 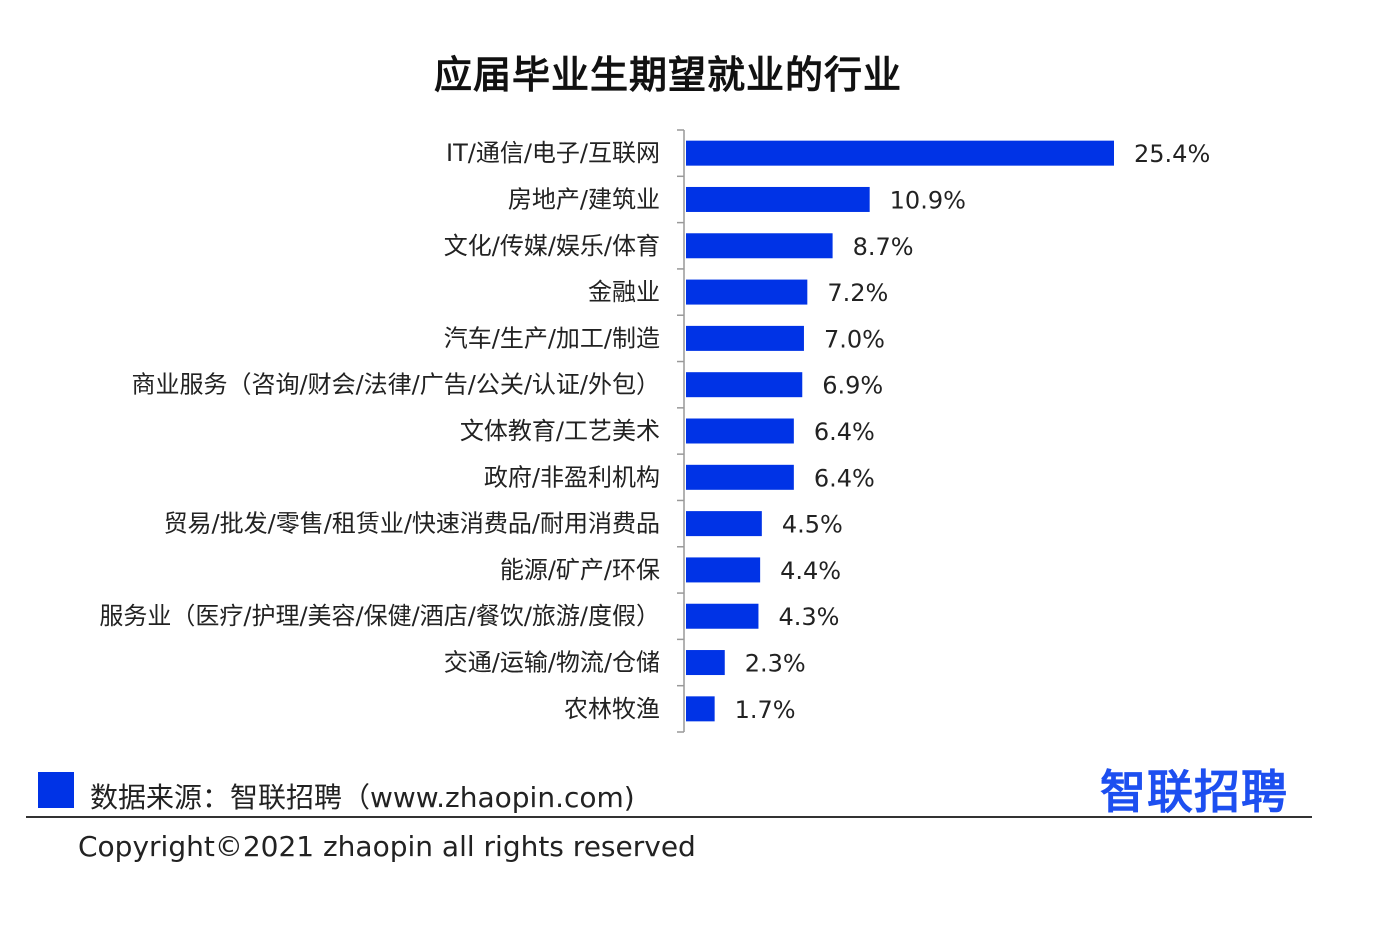 I want to click on category-label: 服务业（医疗/护理/美容/保健/酒店/餐饮/旅游/度假）, so click(x=379, y=616).